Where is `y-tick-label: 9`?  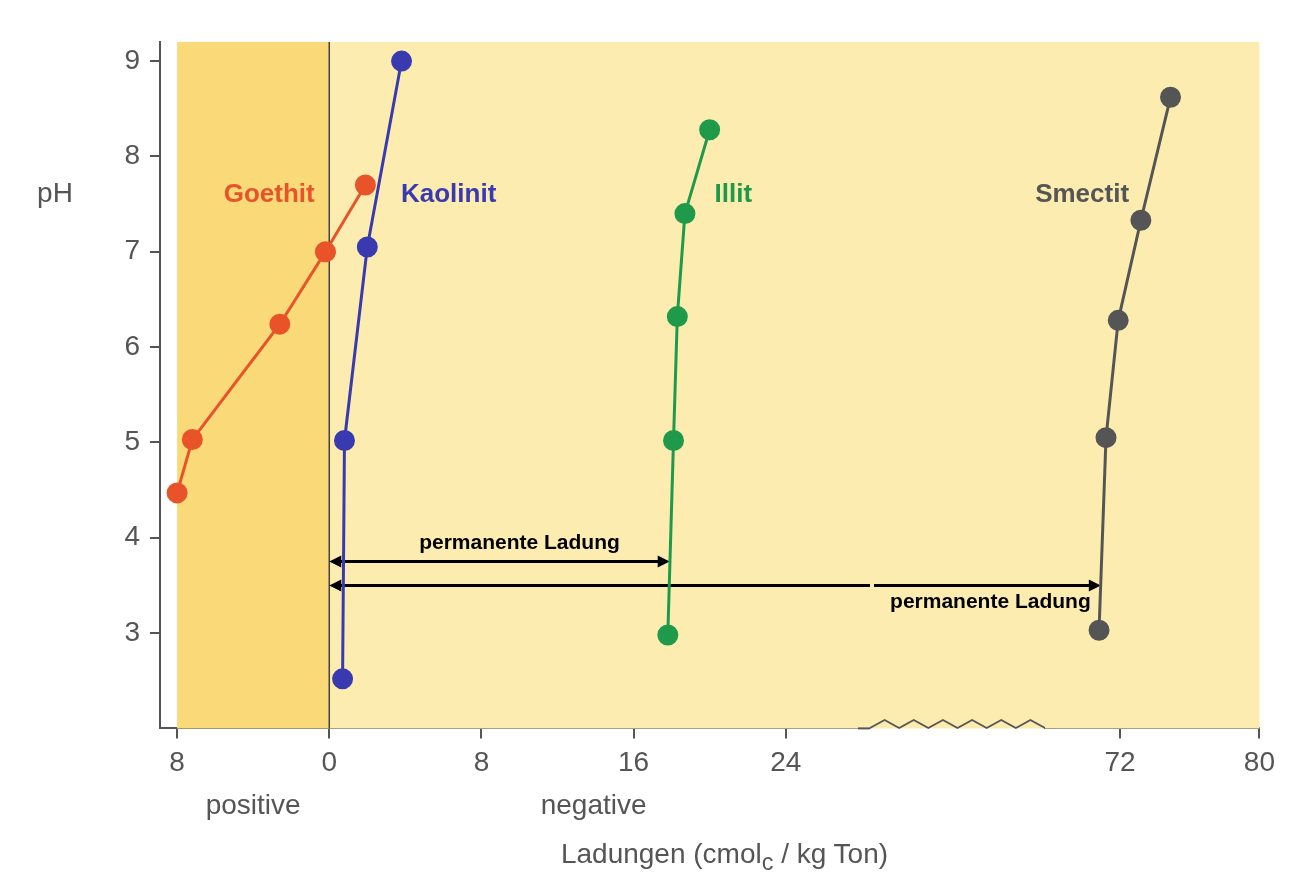
y-tick-label: 9 is located at coordinates (132, 59).